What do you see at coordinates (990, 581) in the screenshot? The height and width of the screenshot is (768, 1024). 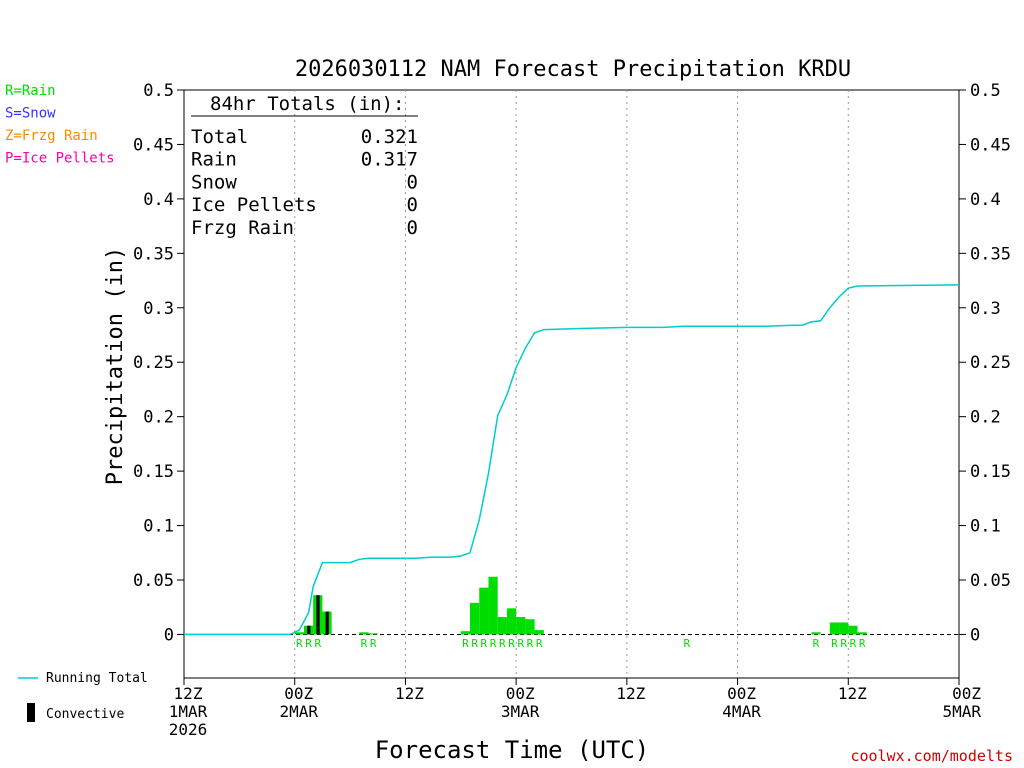 I see `y-tick-label-right: 0.05` at bounding box center [990, 581].